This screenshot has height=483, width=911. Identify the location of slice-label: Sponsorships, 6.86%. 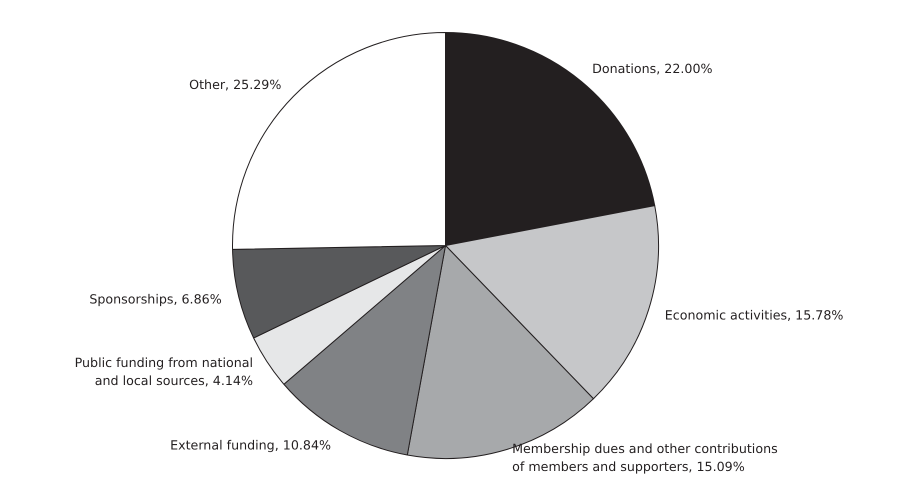
(155, 298).